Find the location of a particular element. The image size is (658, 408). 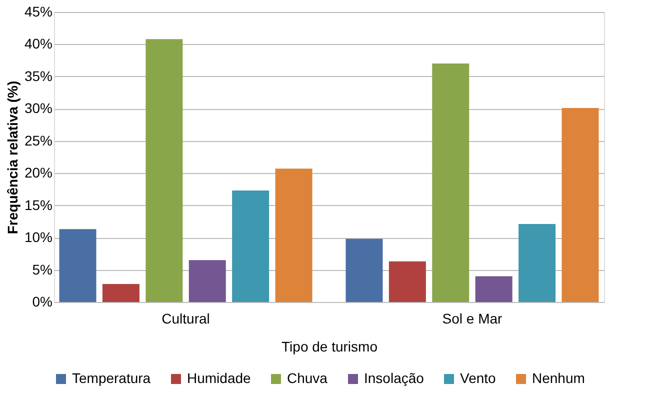

legend-label: Insolação is located at coordinates (394, 378).